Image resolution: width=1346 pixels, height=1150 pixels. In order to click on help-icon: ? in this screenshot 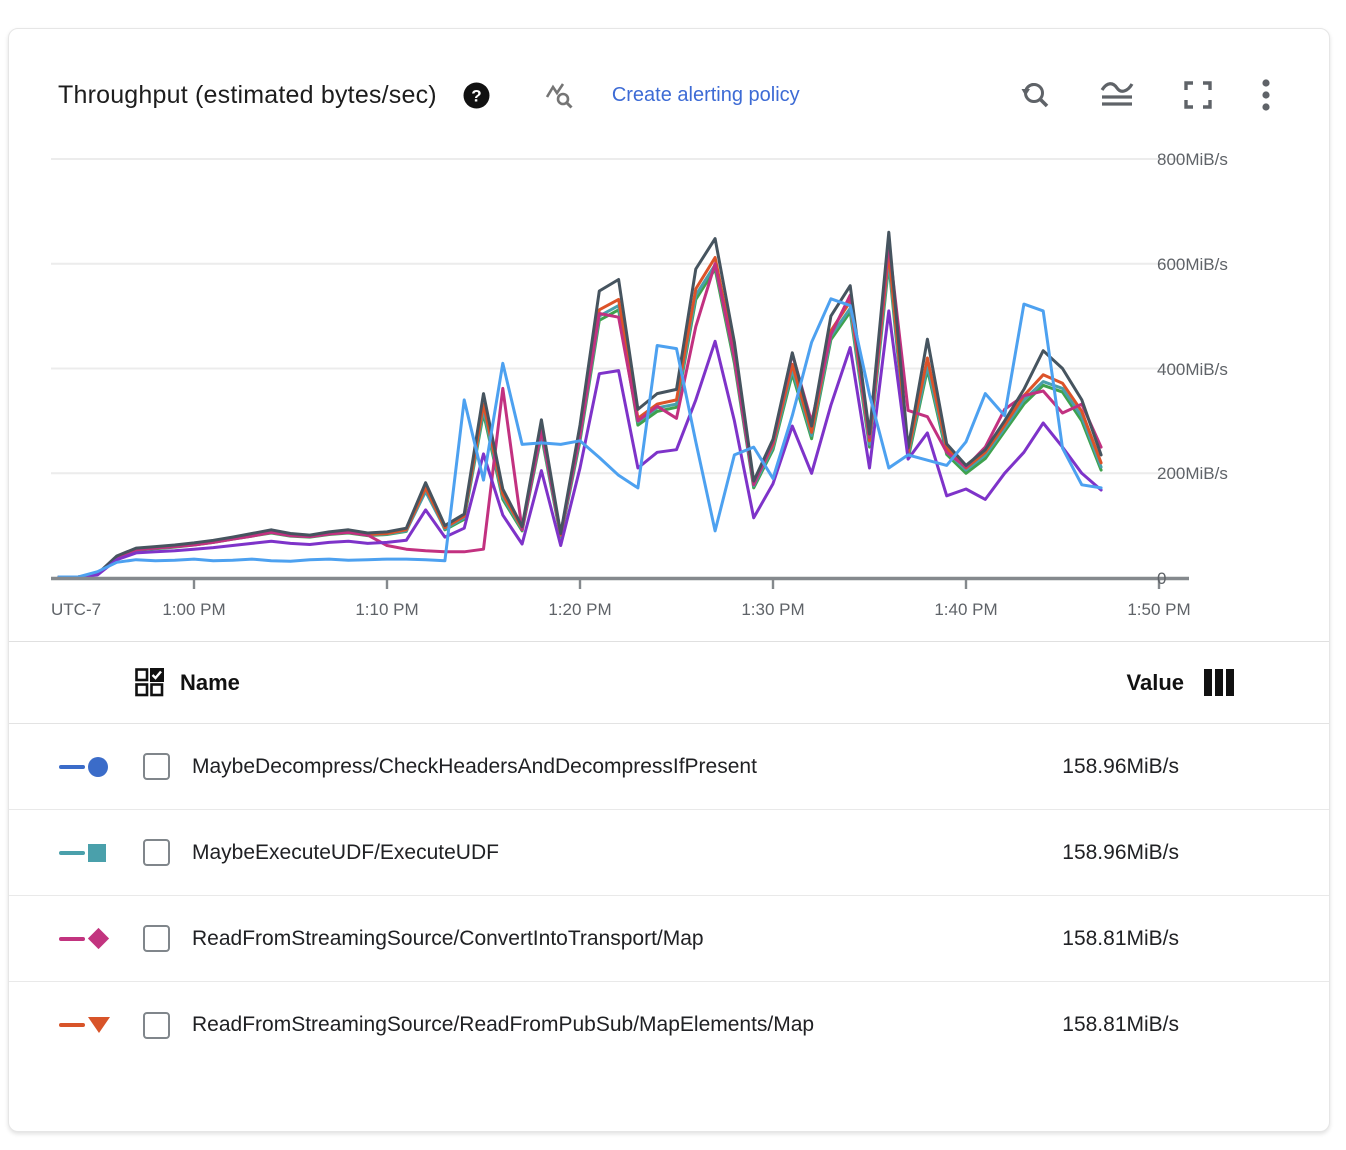, I will do `click(476, 95)`.